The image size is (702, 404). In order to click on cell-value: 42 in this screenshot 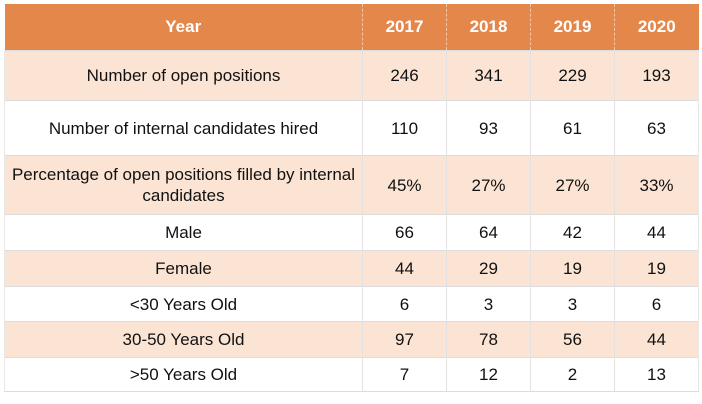, I will do `click(572, 232)`.